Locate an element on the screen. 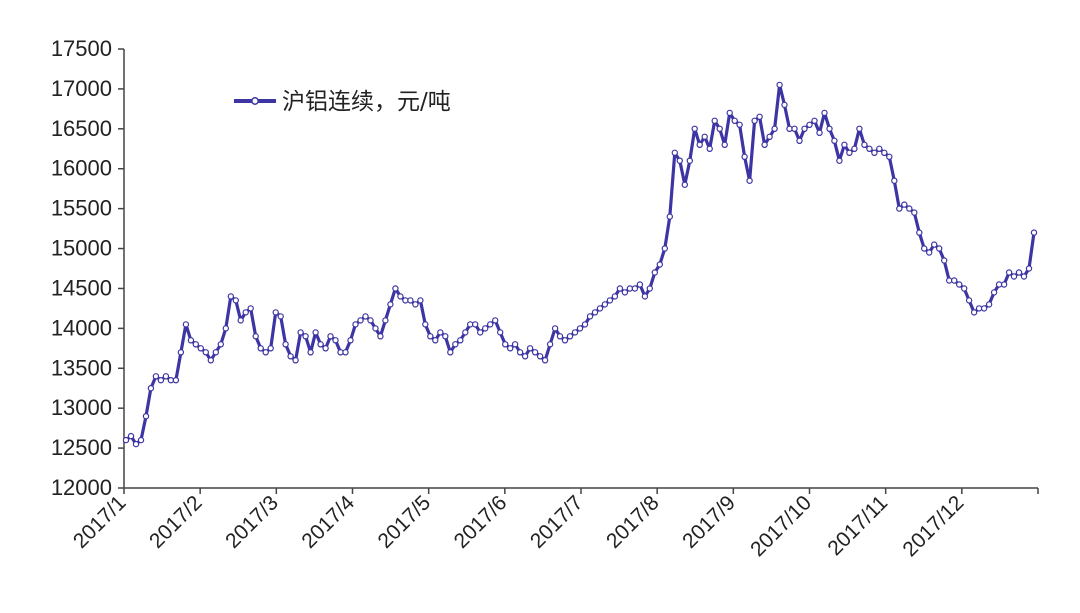 Image resolution: width=1080 pixels, height=613 pixels. x-tick-label: 2017/9 is located at coordinates (709, 522).